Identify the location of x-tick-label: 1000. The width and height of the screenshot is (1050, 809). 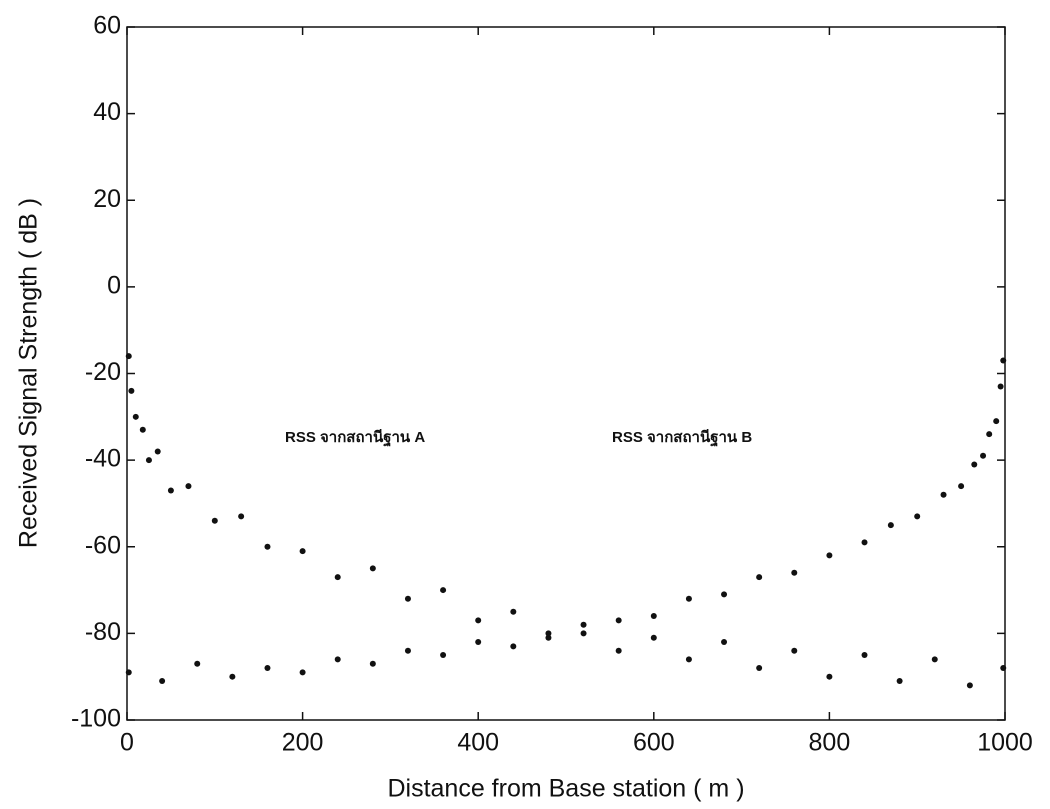
(1005, 743).